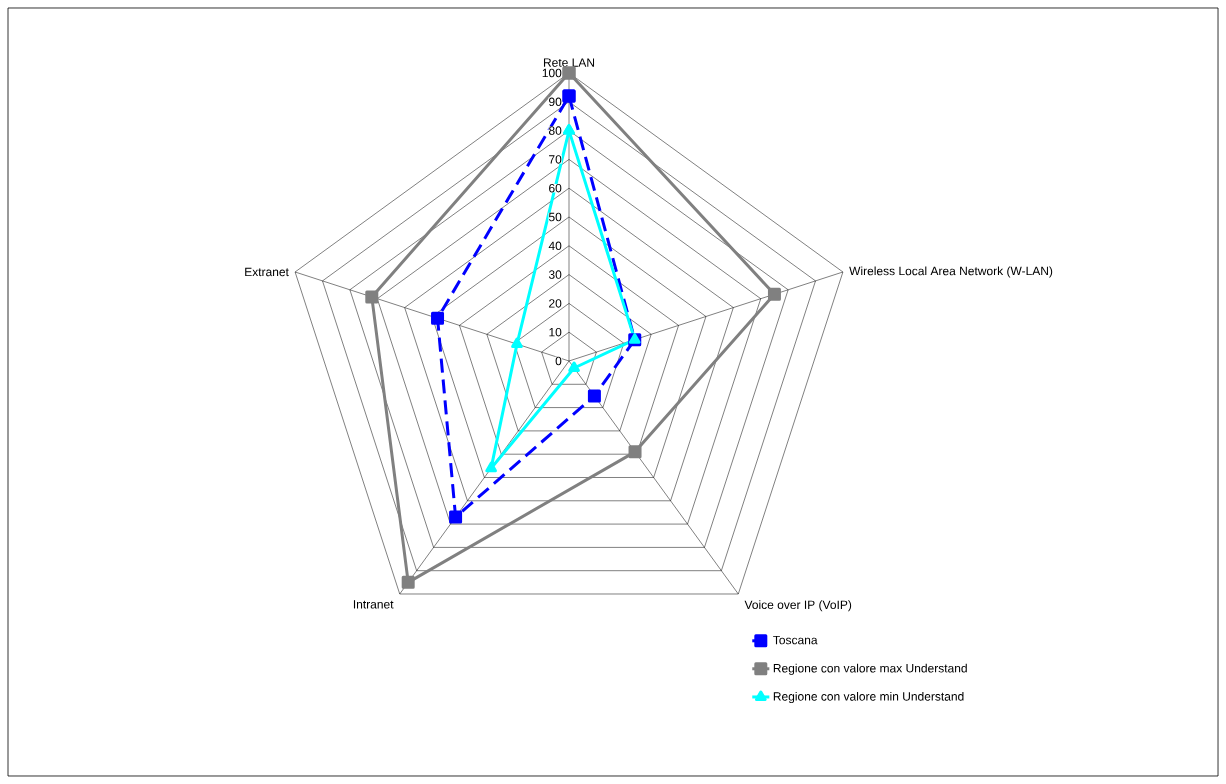 This screenshot has width=1226, height=784. What do you see at coordinates (870, 669) in the screenshot?
I see `legend-label: Regione con valore max Understand` at bounding box center [870, 669].